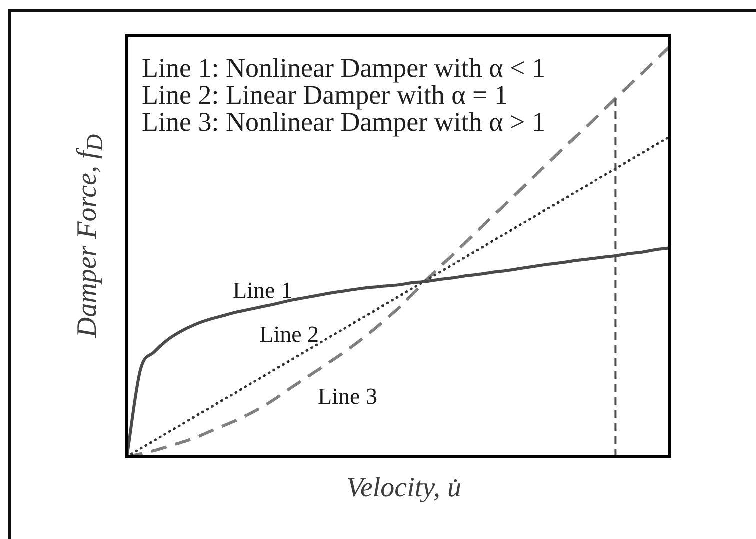 This screenshot has width=756, height=539. I want to click on series-label: Line 1, so click(262, 290).